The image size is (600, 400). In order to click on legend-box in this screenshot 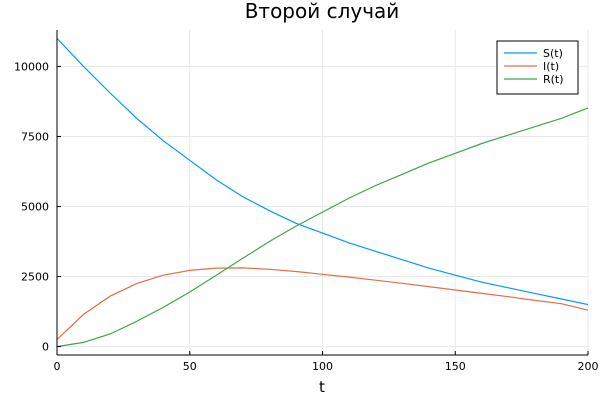, I will do `click(537, 67)`.